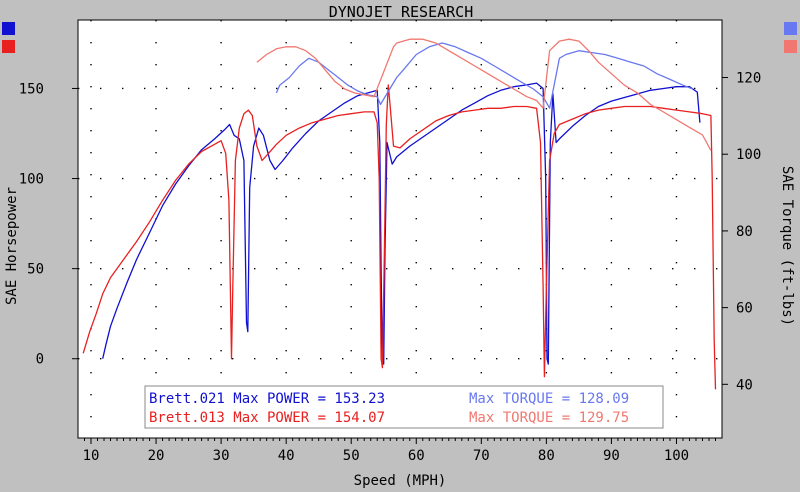  Describe the element at coordinates (286, 456) in the screenshot. I see `x-tick-label-40: 40` at that location.